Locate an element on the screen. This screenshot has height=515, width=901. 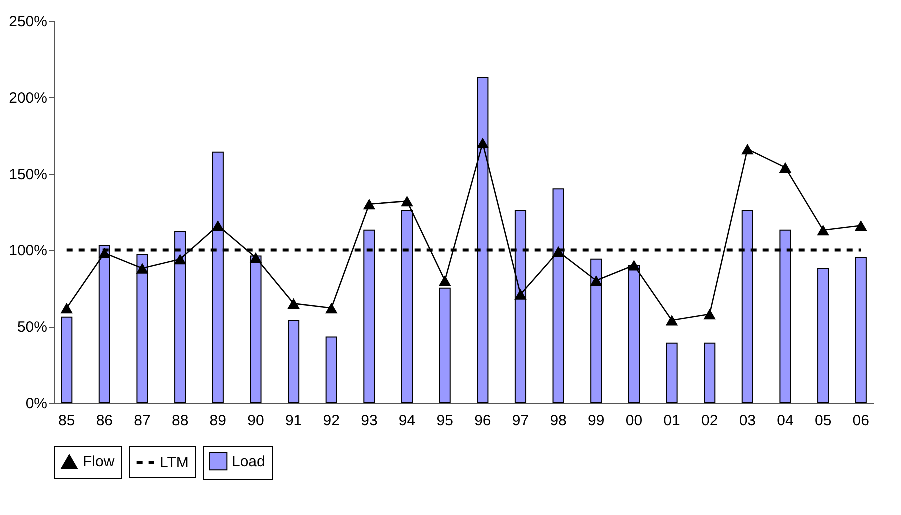
y-tick-label: 0% is located at coordinates (37, 404).